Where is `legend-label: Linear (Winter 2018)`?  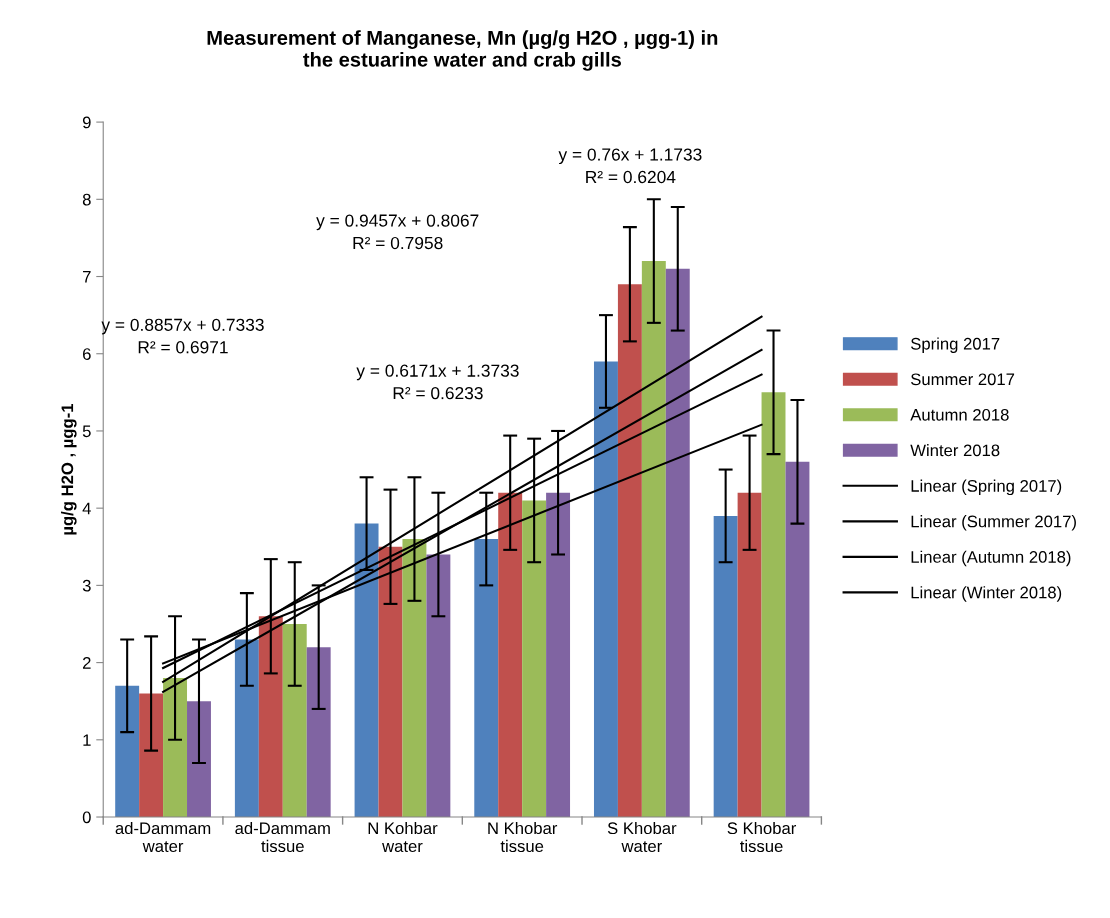
legend-label: Linear (Winter 2018) is located at coordinates (986, 594).